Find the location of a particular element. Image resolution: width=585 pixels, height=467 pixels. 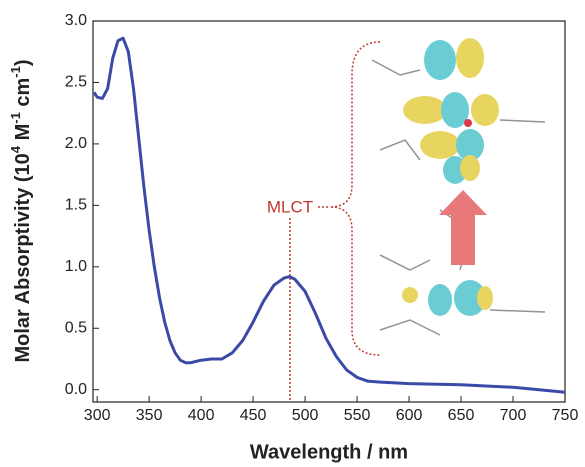

y-axis-label-part: ) is located at coordinates (23, 62).